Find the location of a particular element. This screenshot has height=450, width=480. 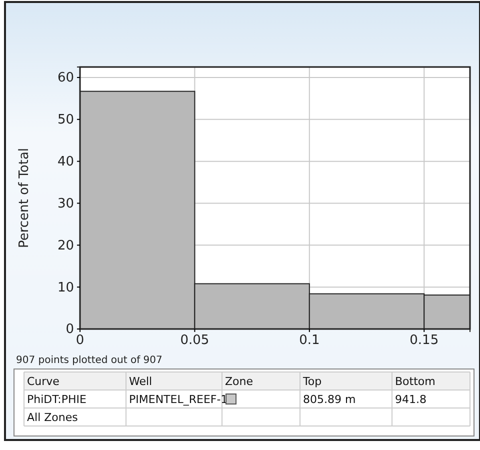

y-tick-label: 10 is located at coordinates (65, 288).